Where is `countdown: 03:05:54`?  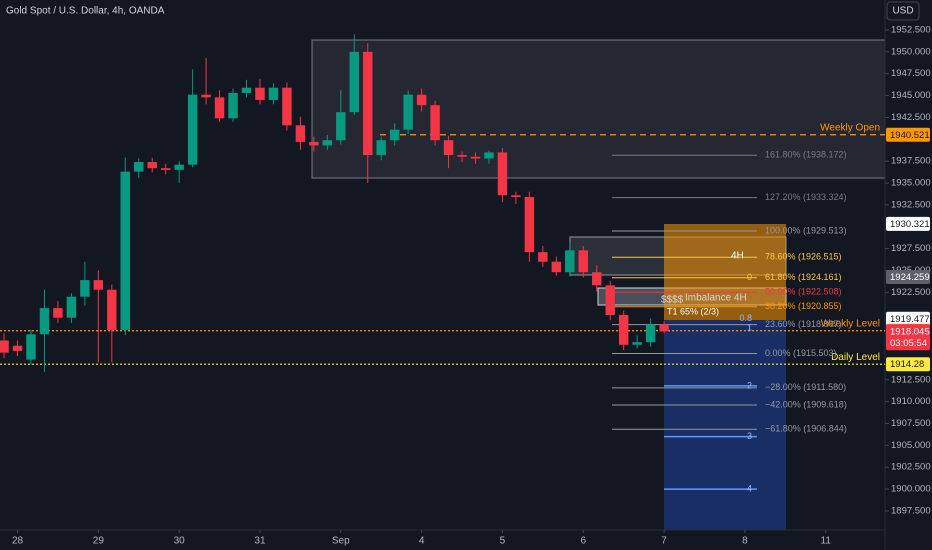
countdown: 03:05:54 is located at coordinates (908, 343).